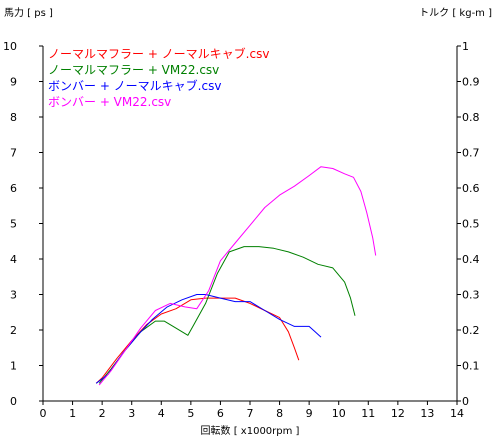  What do you see at coordinates (10, 46) in the screenshot?
I see `y-left-tick-label-10: 10` at bounding box center [10, 46].